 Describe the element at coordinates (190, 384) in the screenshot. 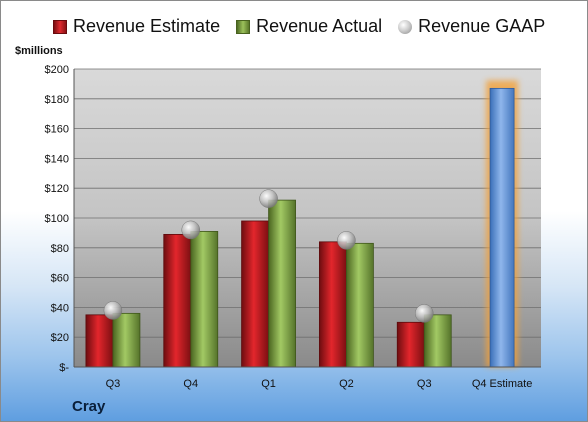

I see `x-tick-label: Q4` at that location.